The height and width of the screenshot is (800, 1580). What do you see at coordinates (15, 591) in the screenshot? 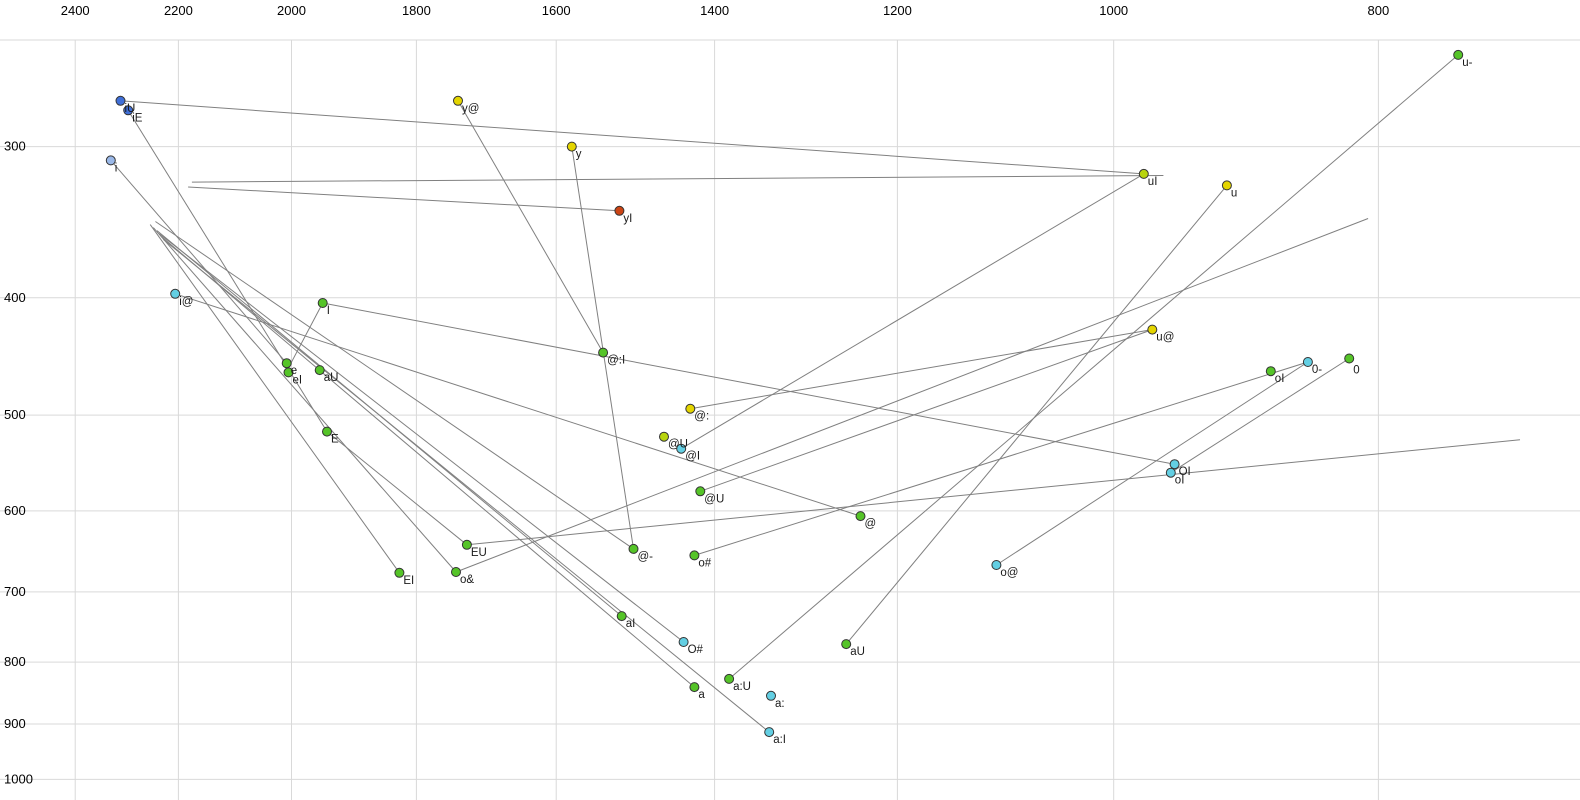
I see `y-tick-label: 700` at bounding box center [15, 591].